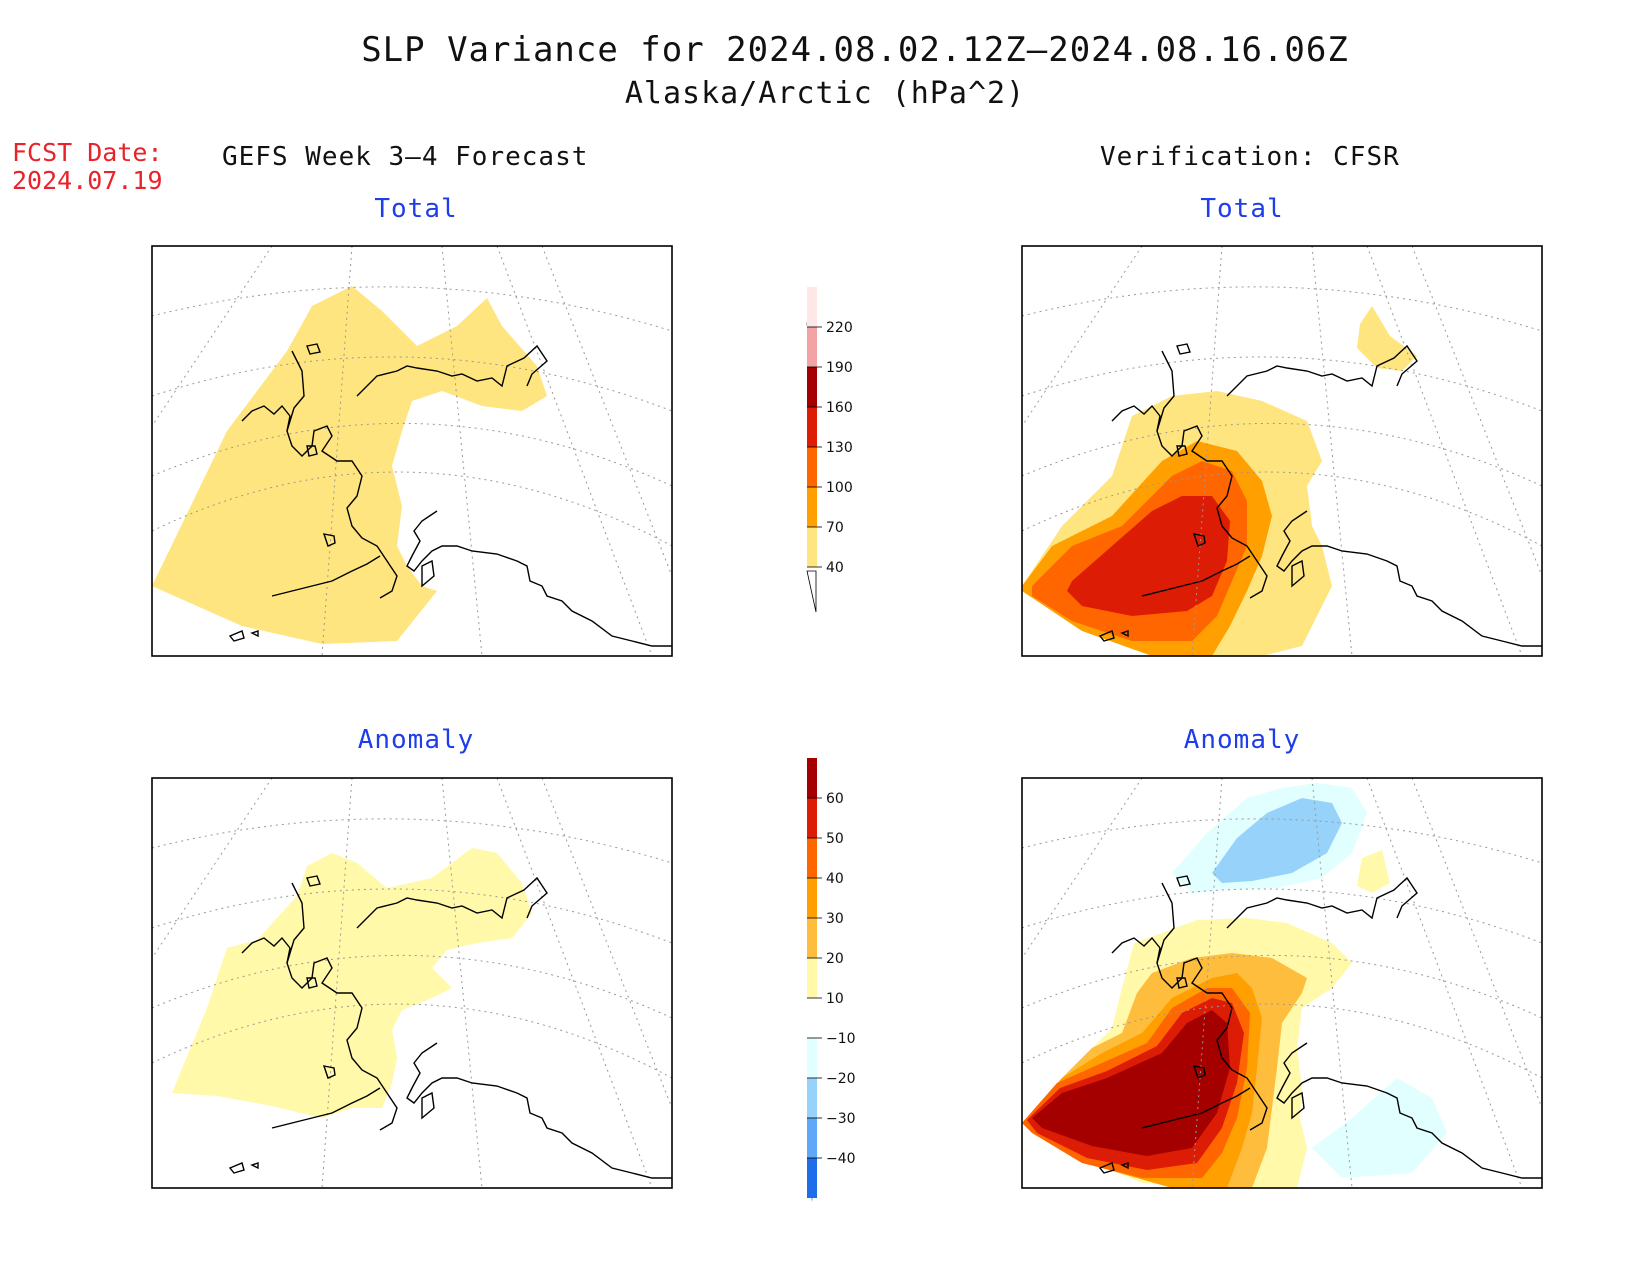  I want to click on anomaly-colorbar-tick-label: 40, so click(835, 879).